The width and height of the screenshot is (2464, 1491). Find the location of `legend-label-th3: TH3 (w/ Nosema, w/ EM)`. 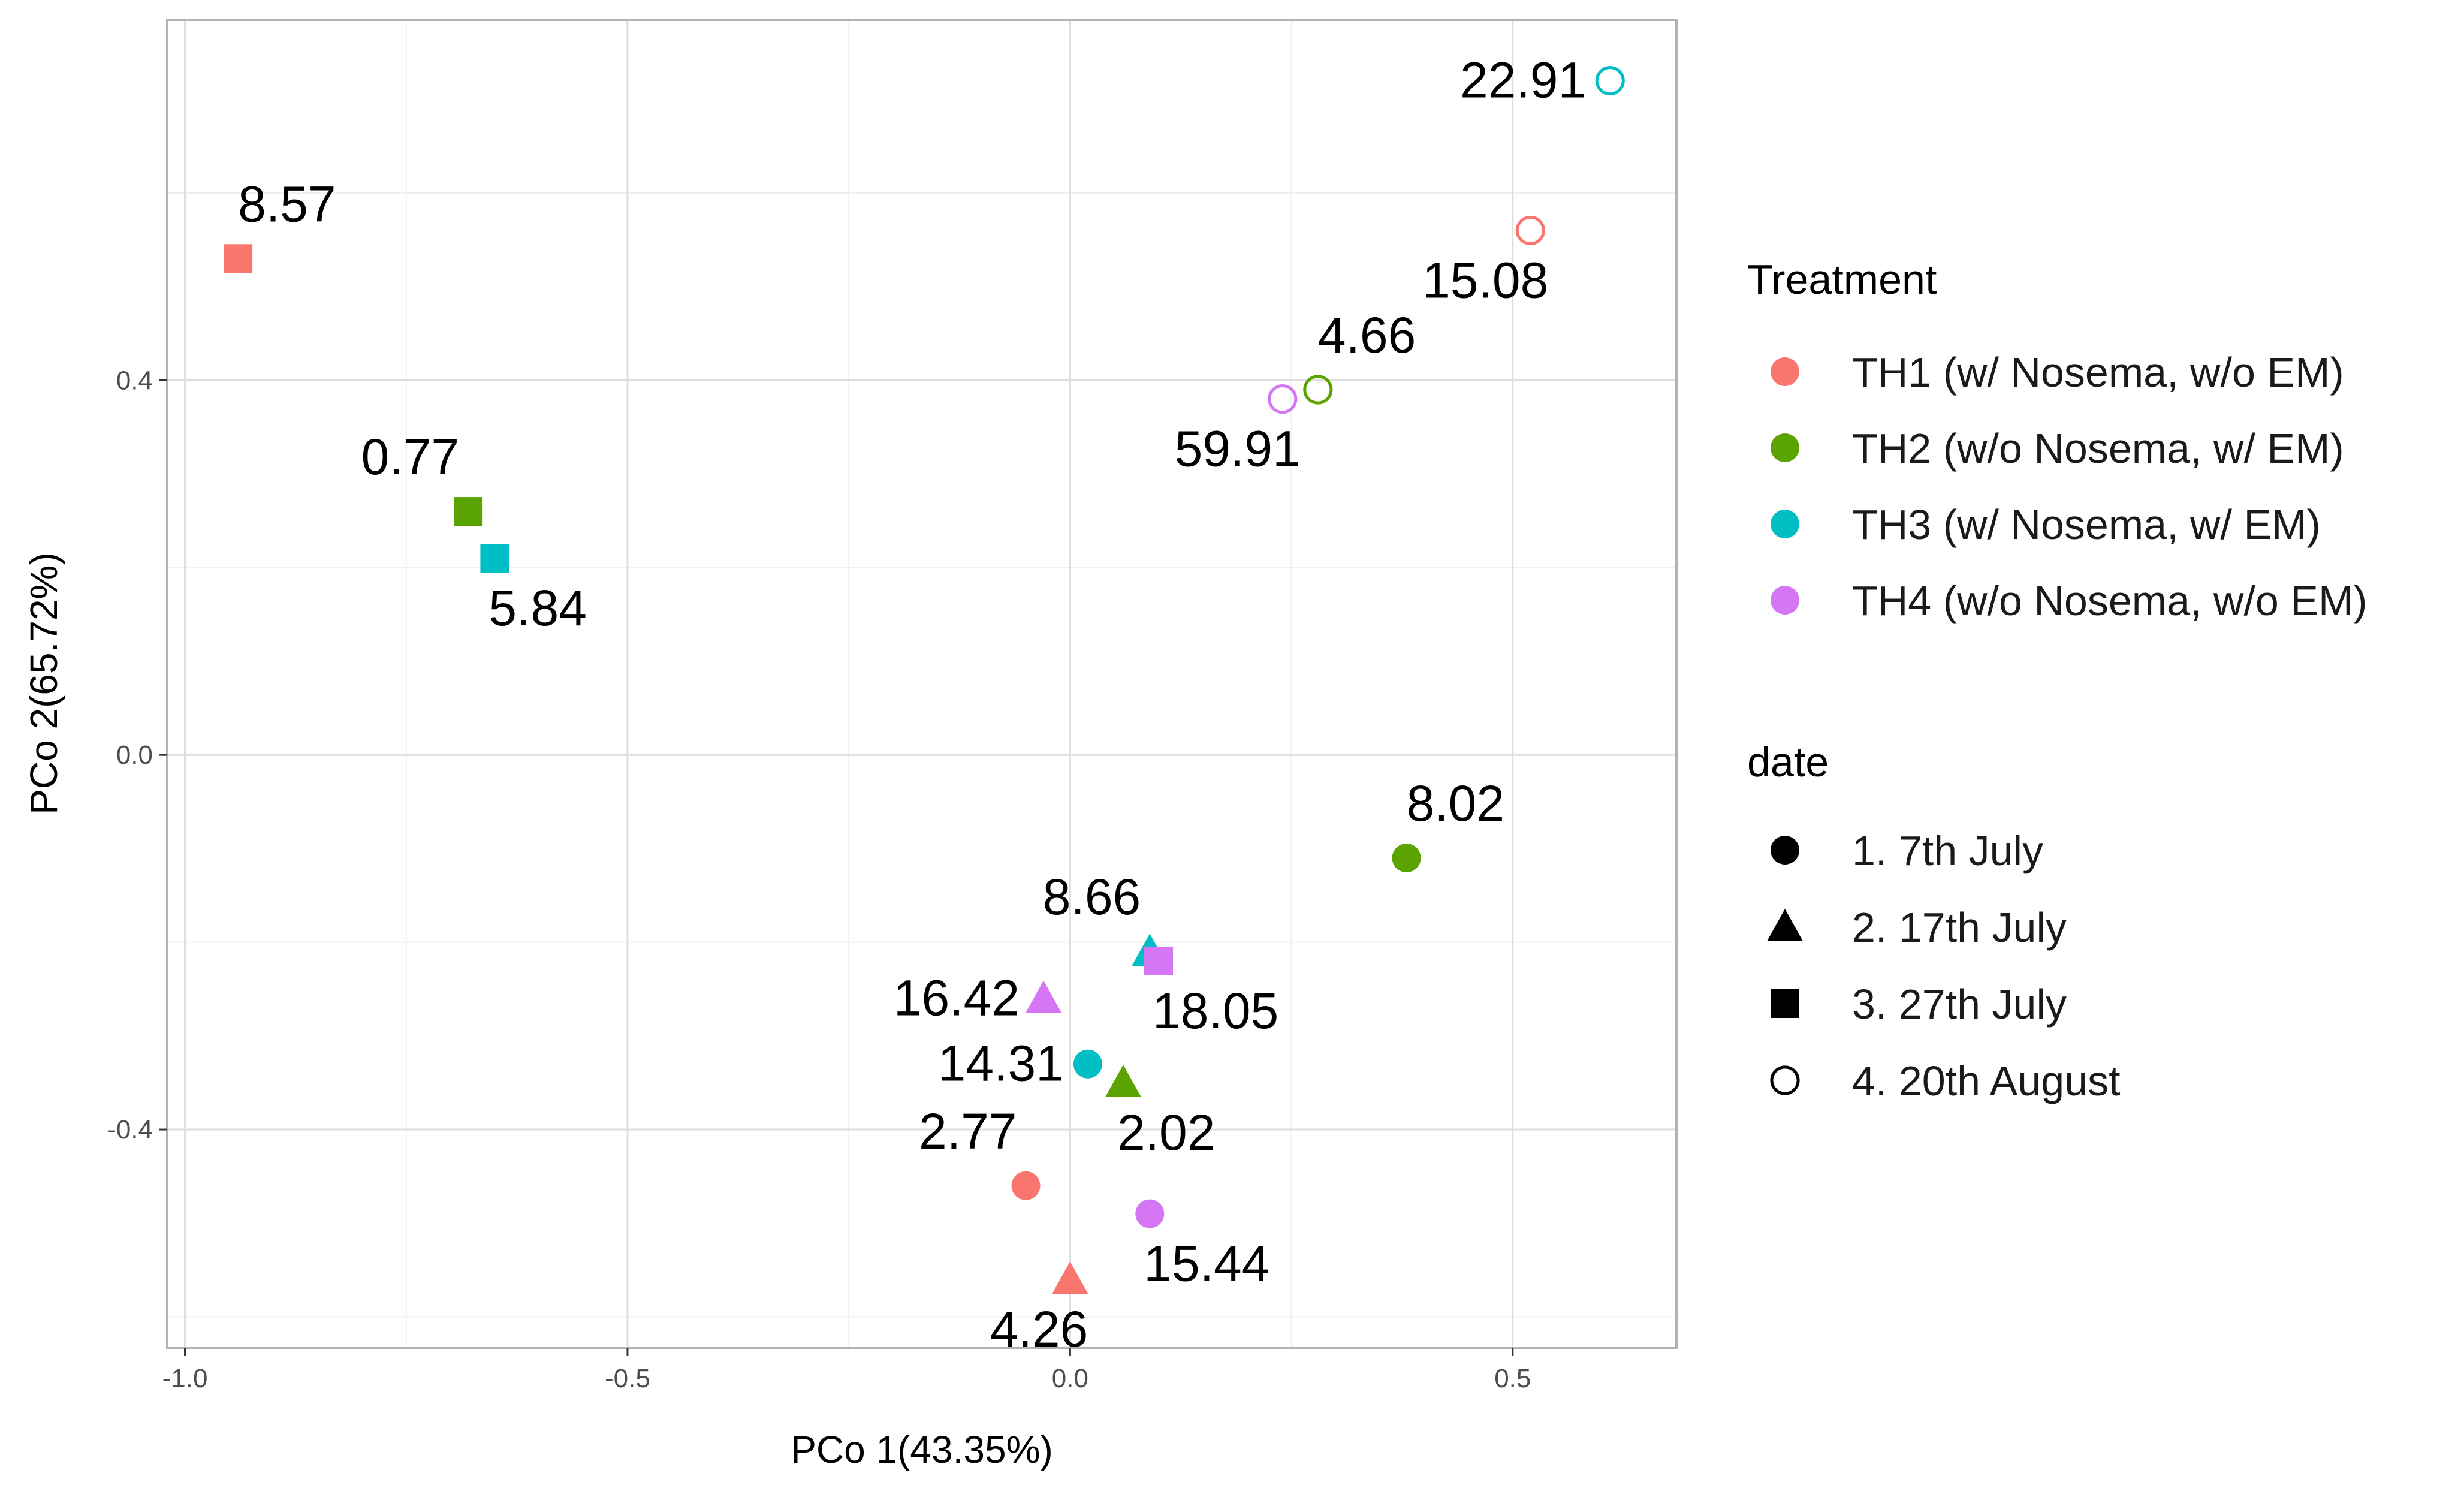

legend-label-th3: TH3 (w/ Nosema, w/ EM) is located at coordinates (2086, 524).